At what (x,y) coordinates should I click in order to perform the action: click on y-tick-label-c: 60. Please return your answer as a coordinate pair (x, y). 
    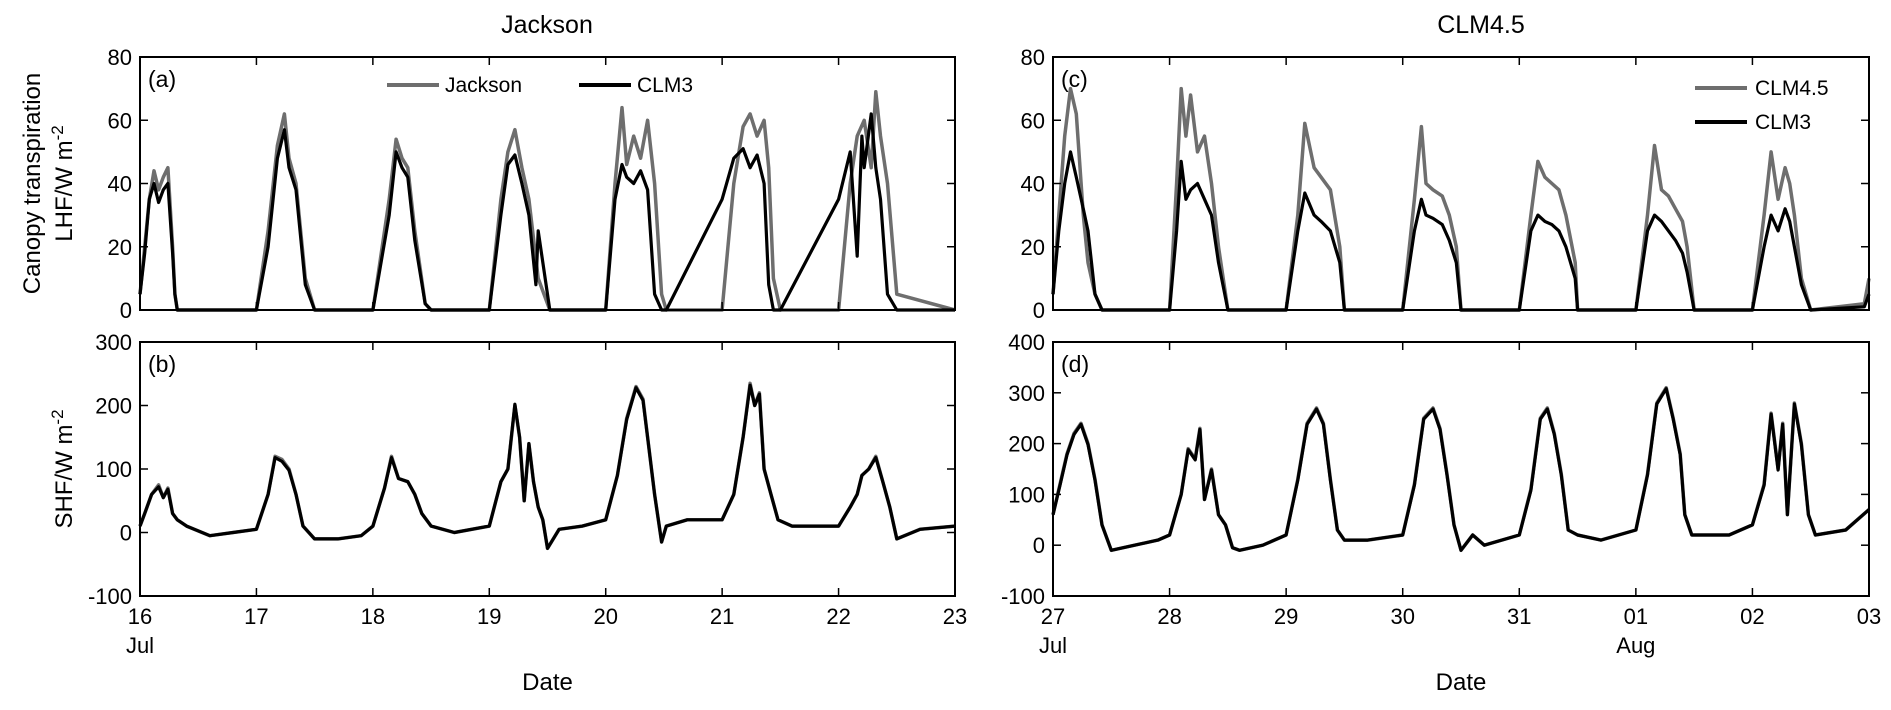
    Looking at the image, I should click on (1033, 120).